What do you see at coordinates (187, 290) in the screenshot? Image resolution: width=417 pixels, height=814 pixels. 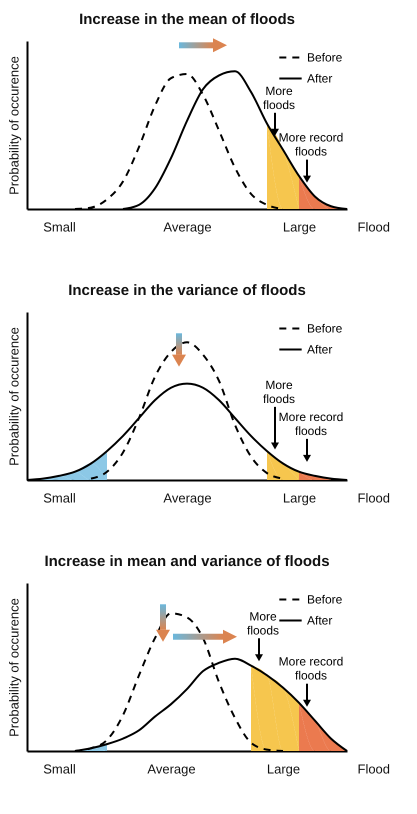 I see `chart-title: Increase in the variance of floods` at bounding box center [187, 290].